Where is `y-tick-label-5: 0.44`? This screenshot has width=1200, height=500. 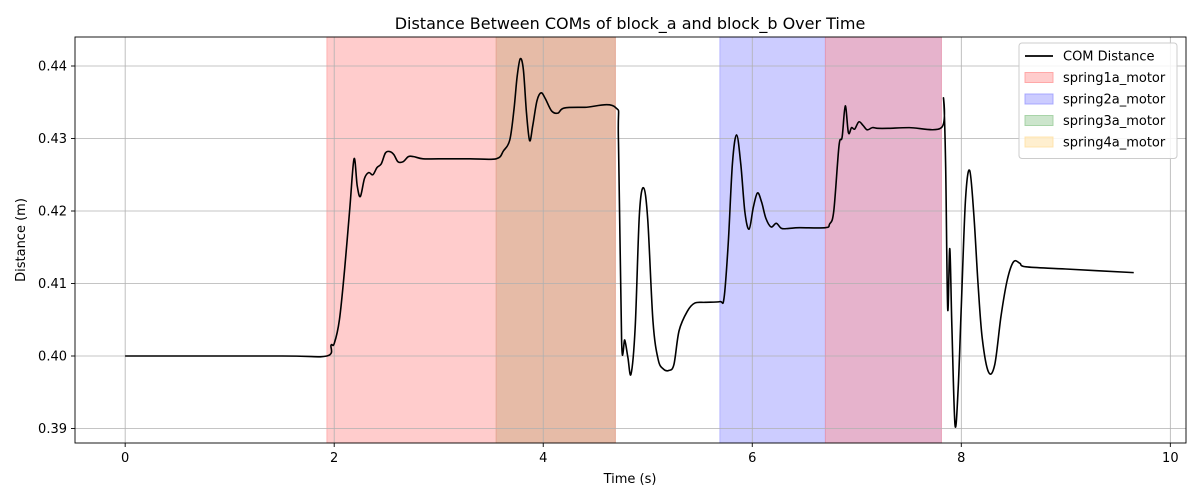
y-tick-label-5: 0.44 is located at coordinates (52, 67).